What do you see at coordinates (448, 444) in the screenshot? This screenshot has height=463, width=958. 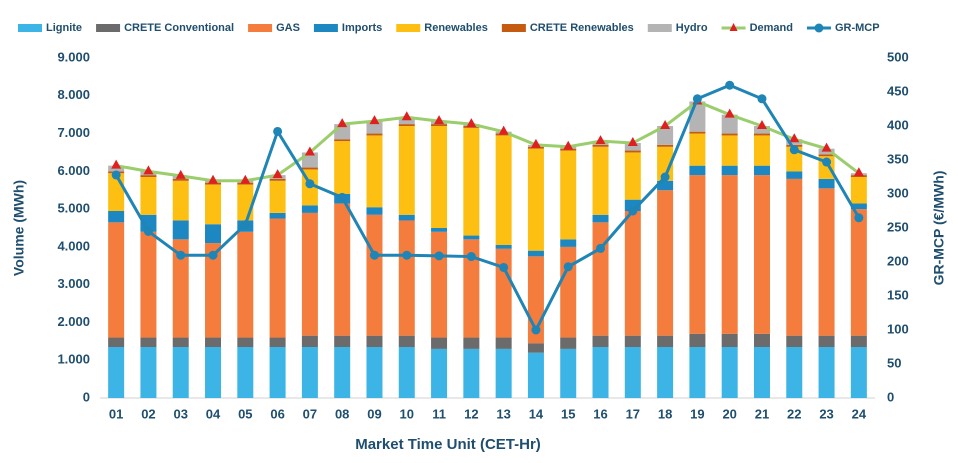 I see `x-axis-title: Market Time Unit (CET-Hr)` at bounding box center [448, 444].